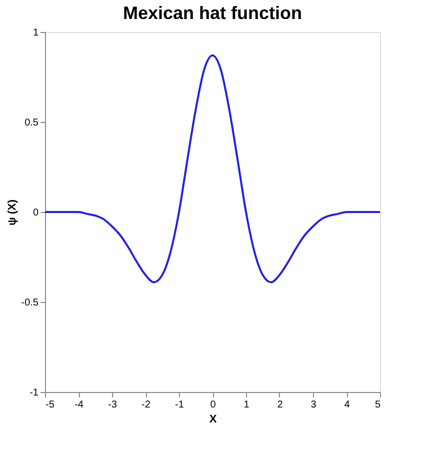 This screenshot has height=473, width=441. What do you see at coordinates (146, 405) in the screenshot?
I see `x-tick-label: -2` at bounding box center [146, 405].